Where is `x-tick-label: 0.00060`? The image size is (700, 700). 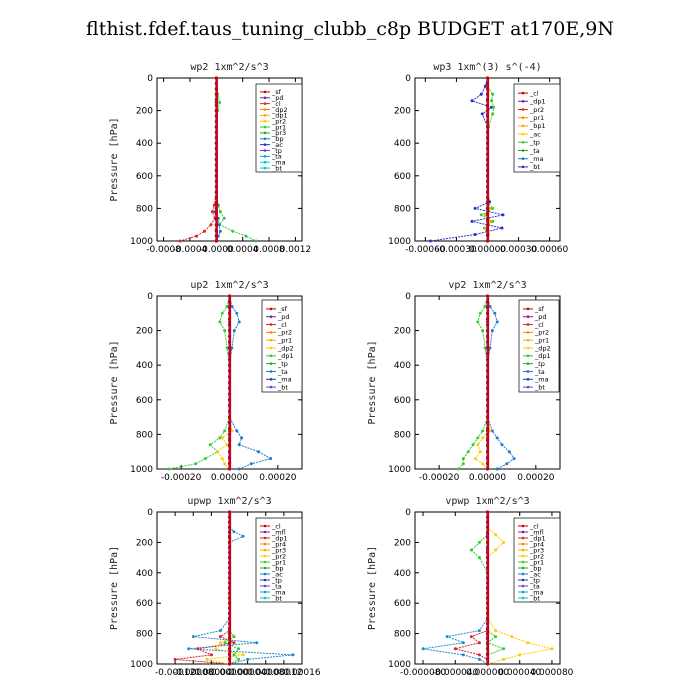 x-tick-label: 0.00060 is located at coordinates (549, 250).